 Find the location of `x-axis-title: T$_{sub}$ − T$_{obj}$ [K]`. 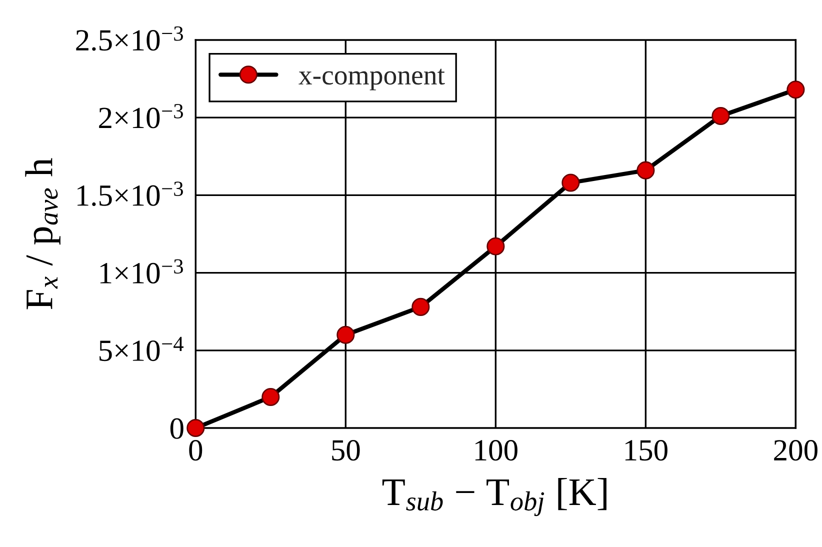

x-axis-title: T$_{sub}$ − T$_{obj}$ [K] is located at coordinates (494, 497).